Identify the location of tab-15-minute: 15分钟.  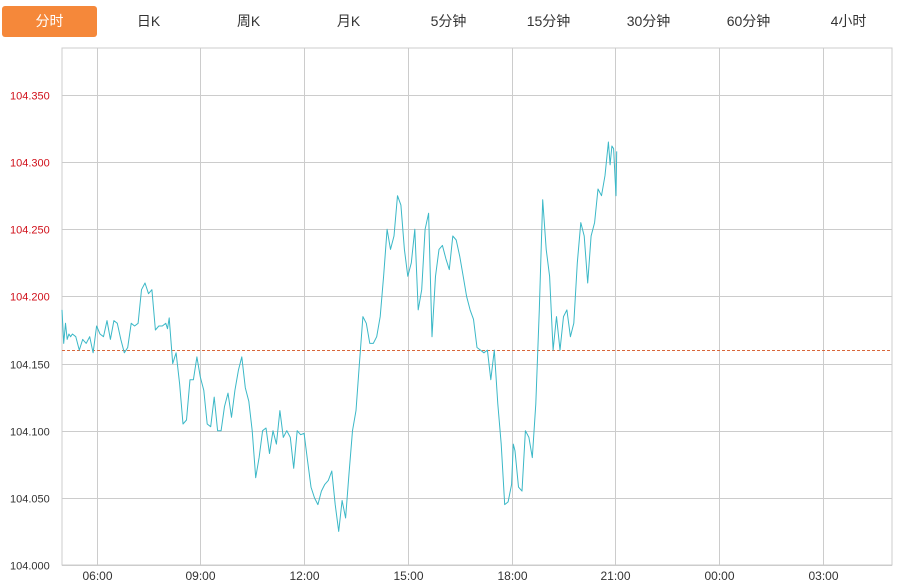
(548, 21).